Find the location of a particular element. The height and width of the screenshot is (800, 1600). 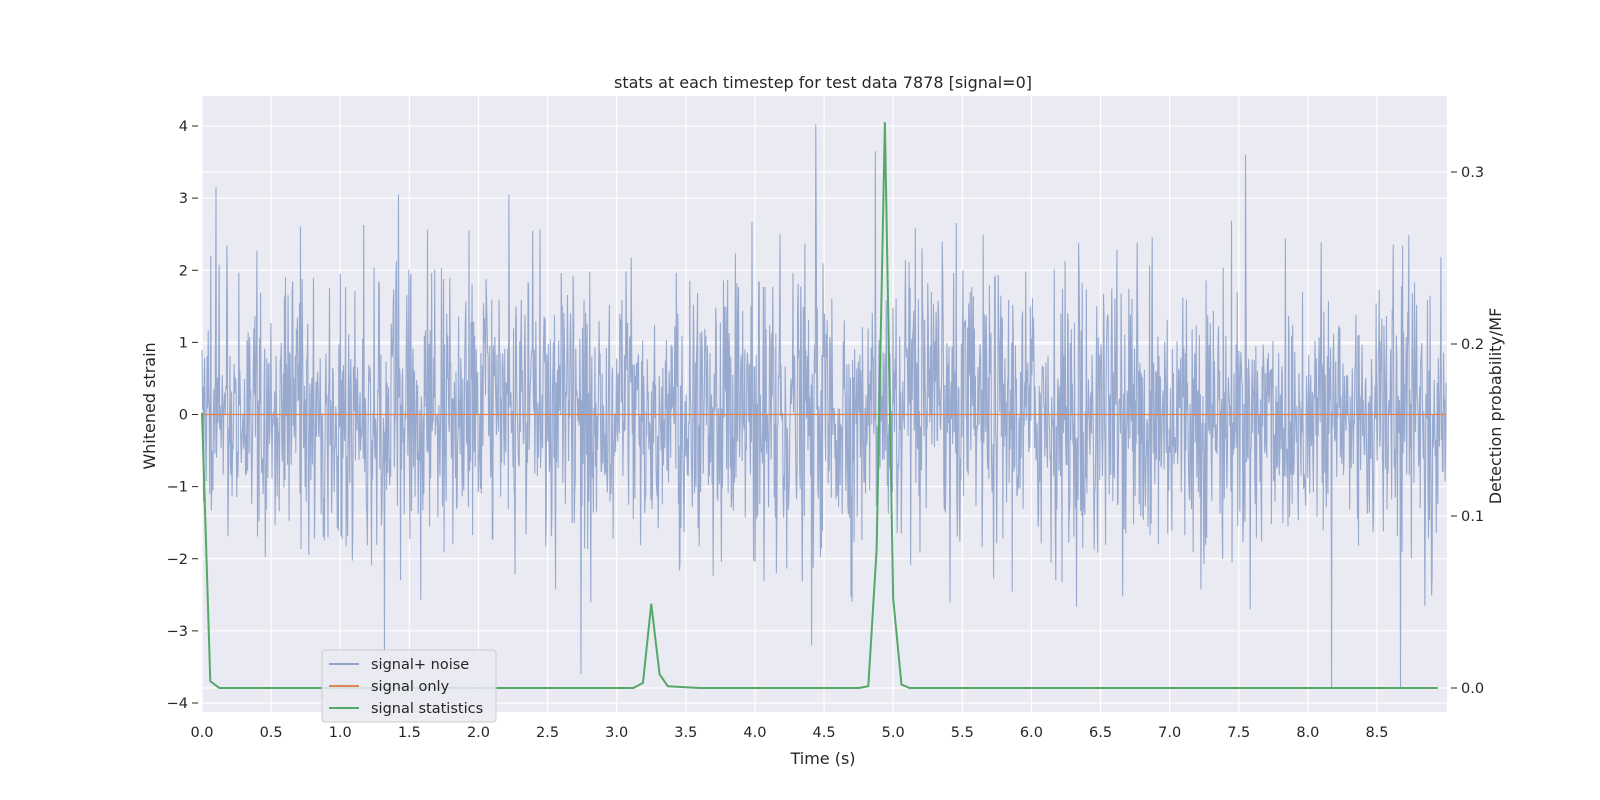

y-tick-label: 0 is located at coordinates (183, 416).